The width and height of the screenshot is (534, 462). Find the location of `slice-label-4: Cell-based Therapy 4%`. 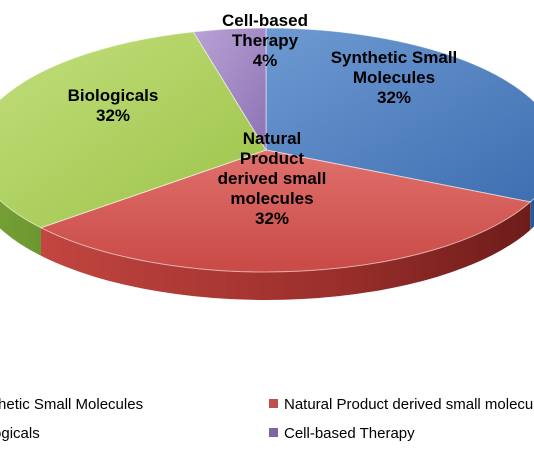

slice-label-4: Cell-based Therapy 4% is located at coordinates (265, 40).